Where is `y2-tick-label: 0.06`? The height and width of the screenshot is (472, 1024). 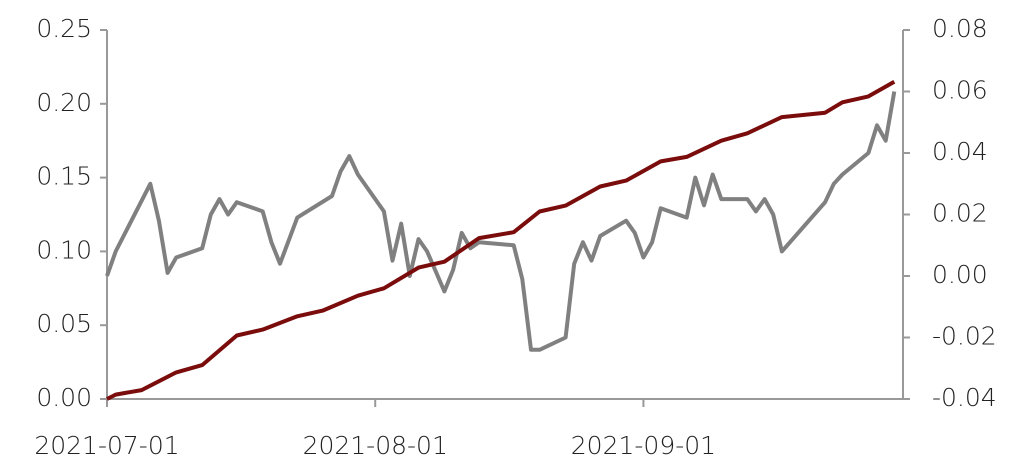 y2-tick-label: 0.06 is located at coordinates (960, 90).